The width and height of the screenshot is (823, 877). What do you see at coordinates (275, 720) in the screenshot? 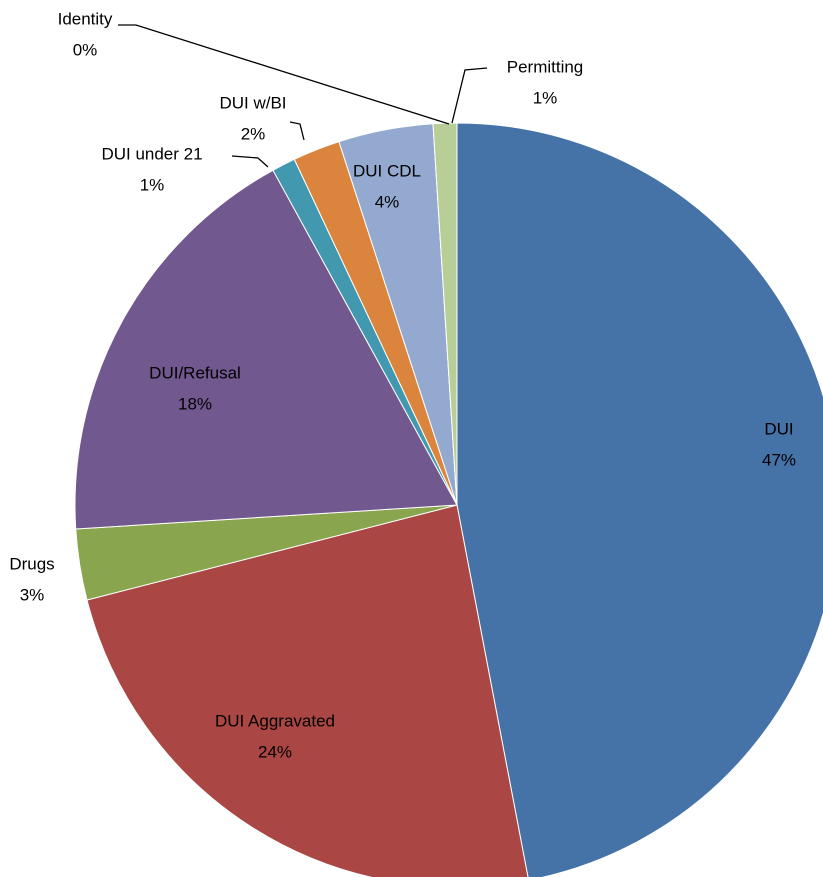
I see `slice-label: DUI Aggravated` at bounding box center [275, 720].